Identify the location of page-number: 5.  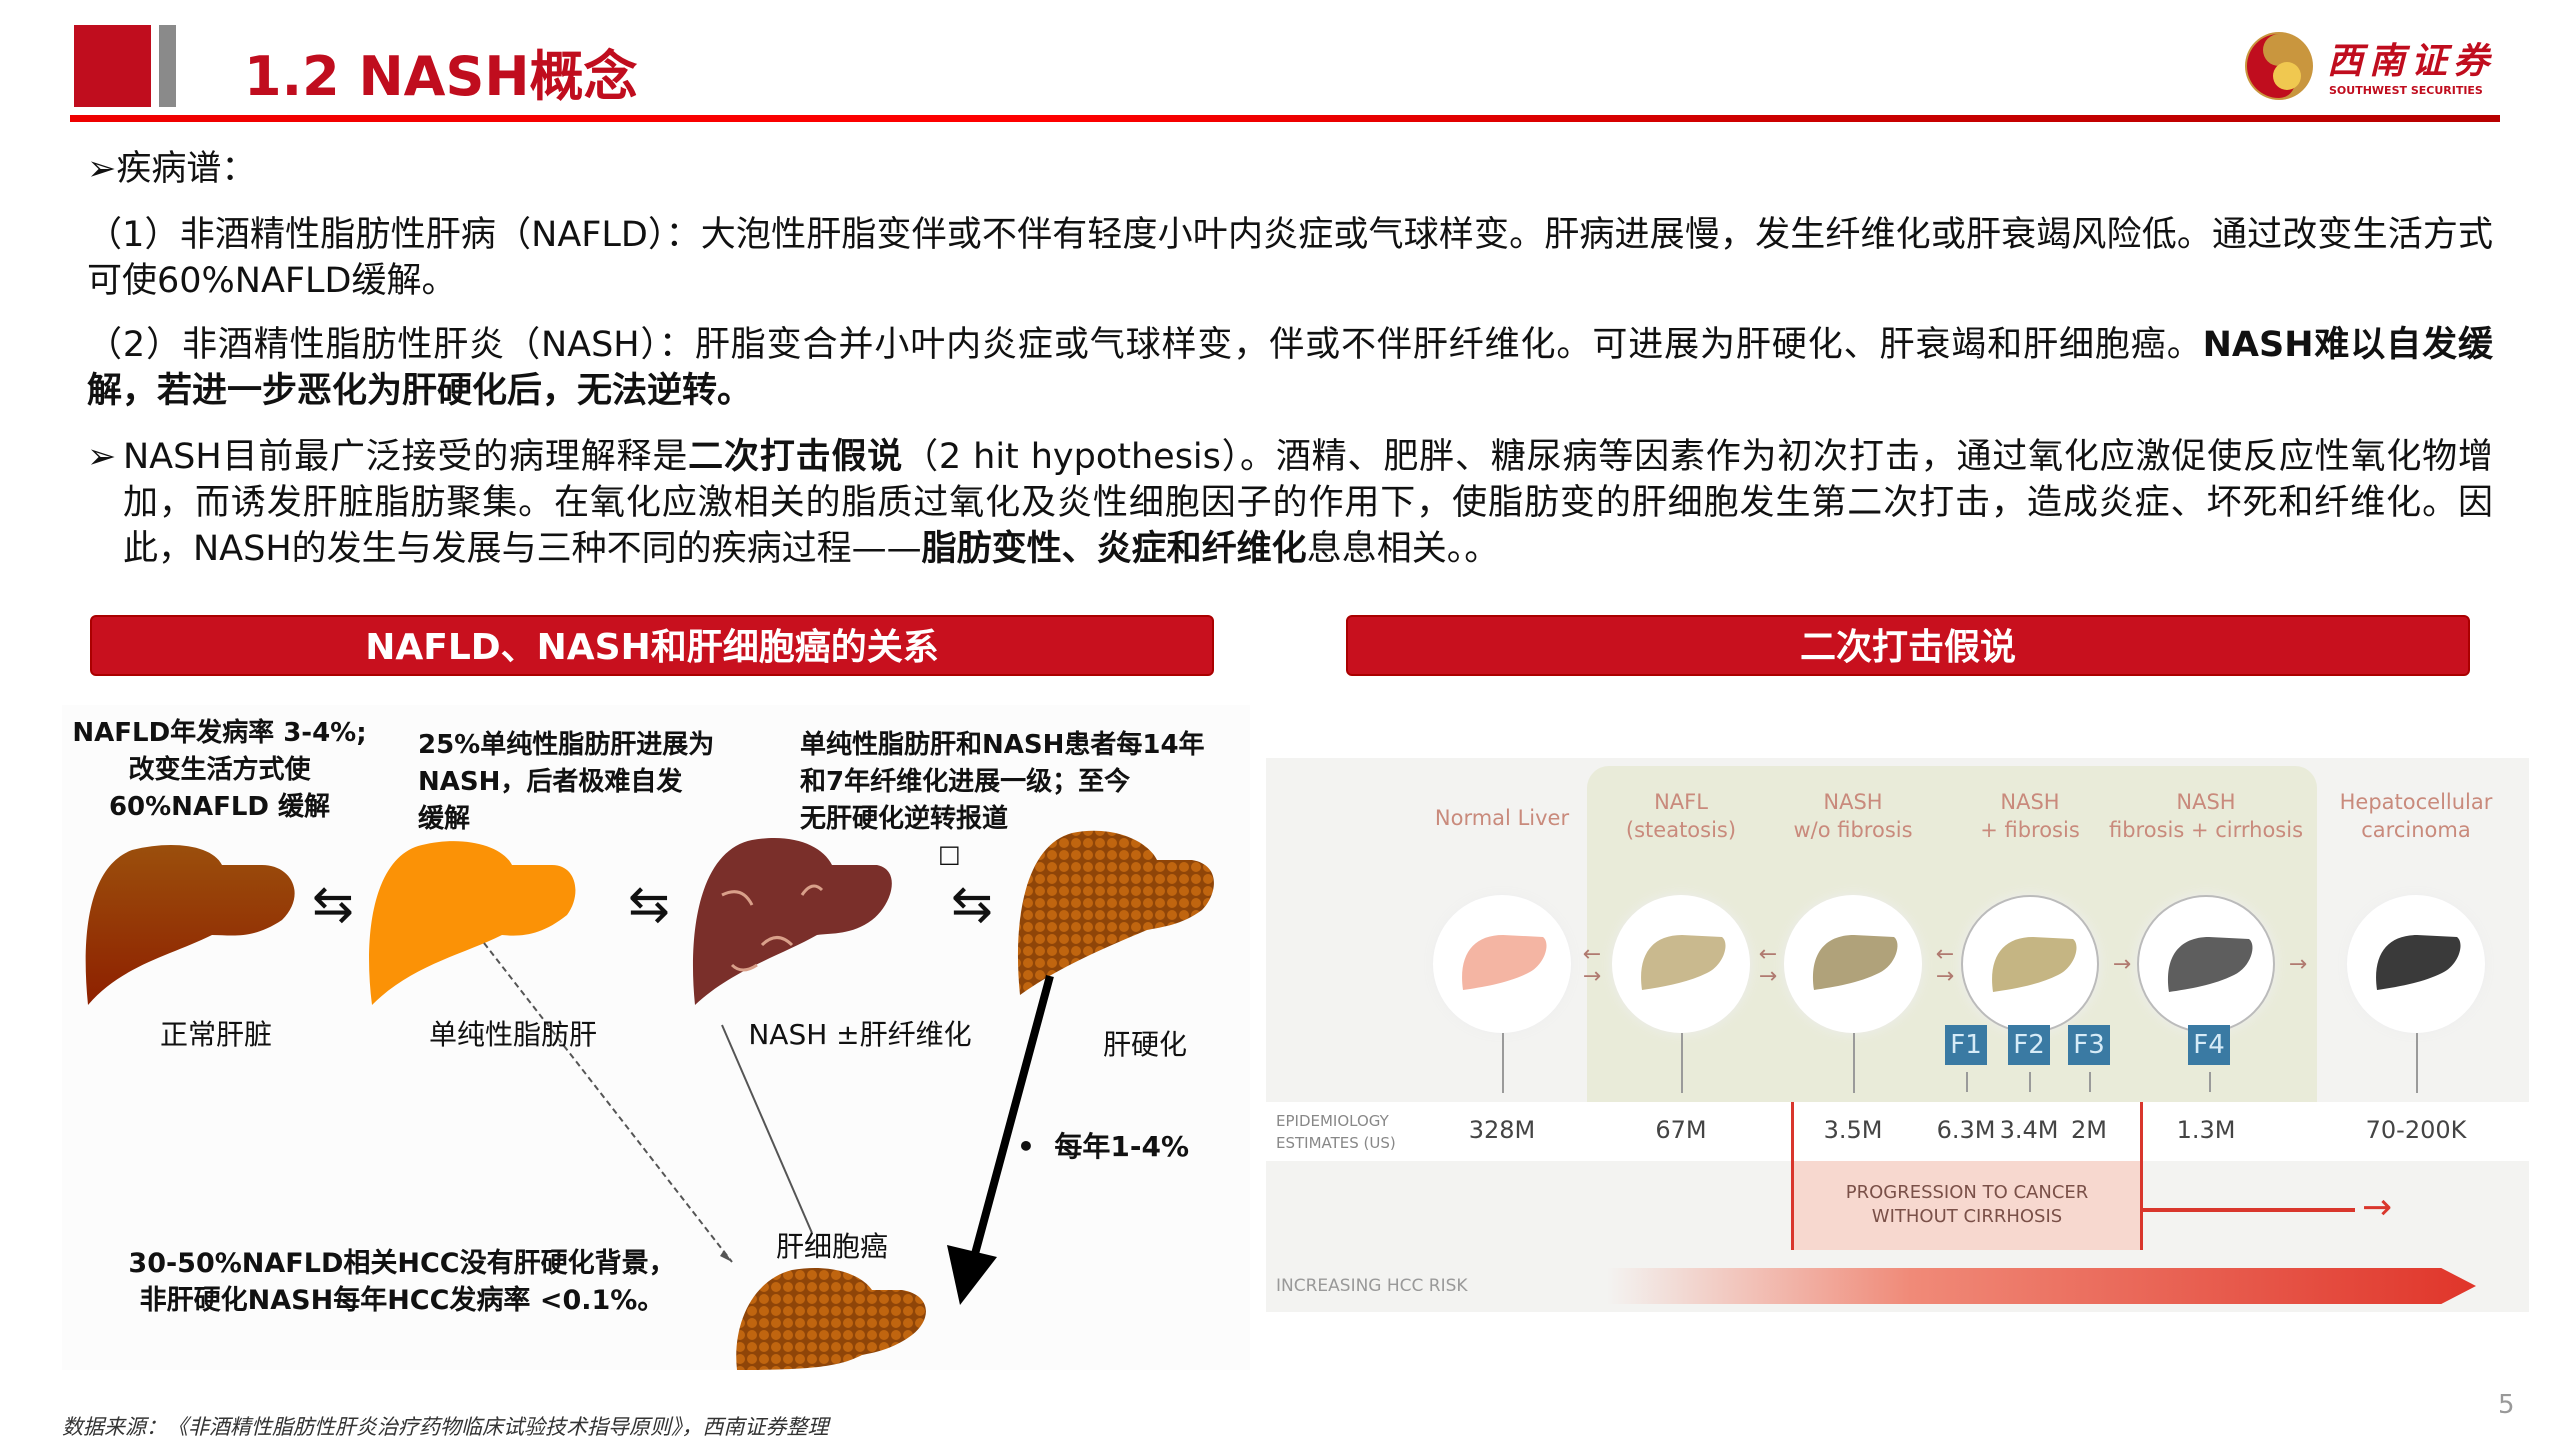
(2506, 1405).